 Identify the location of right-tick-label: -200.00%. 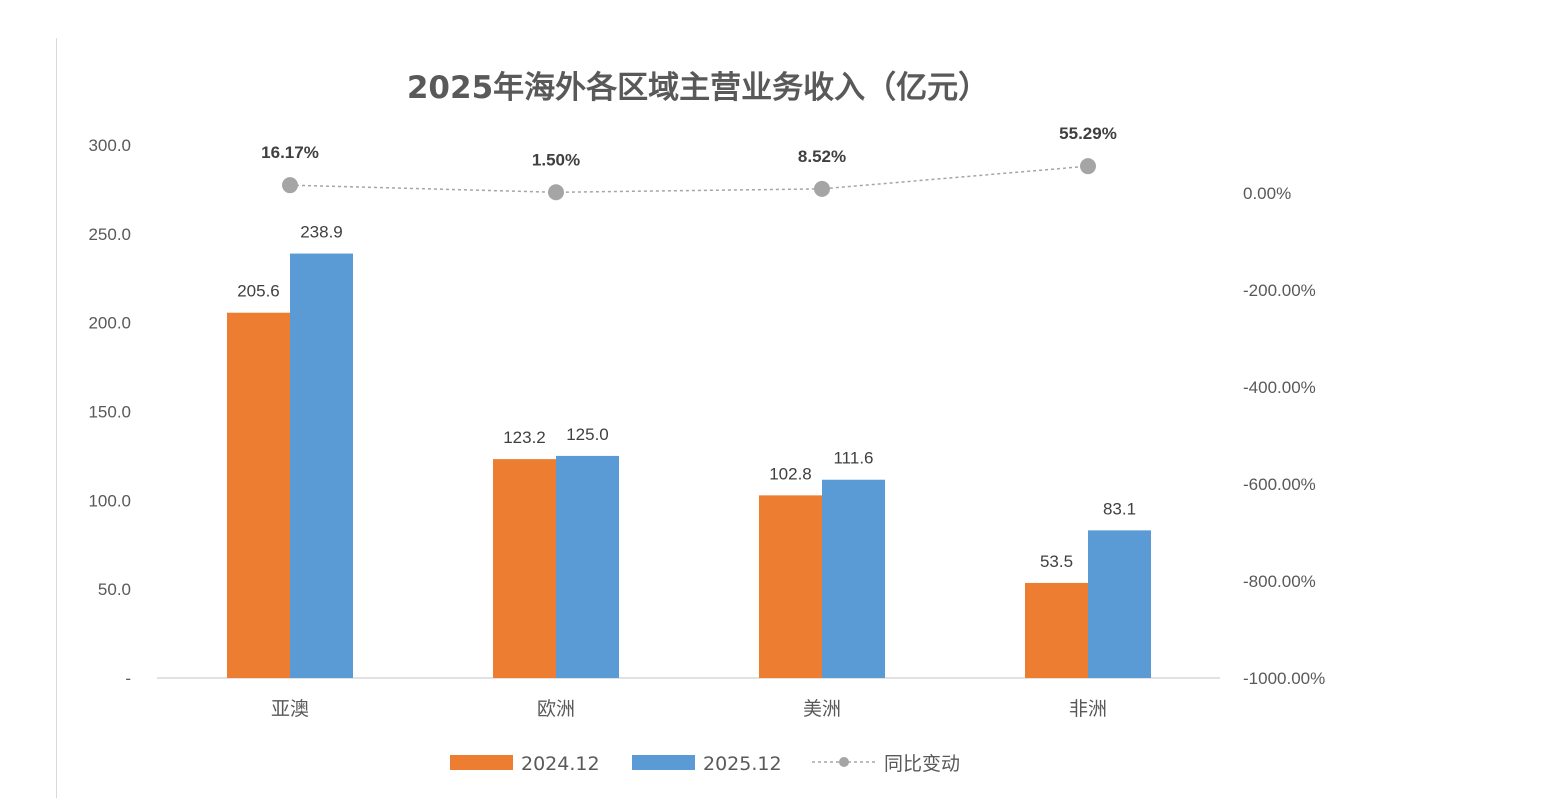
(1279, 290).